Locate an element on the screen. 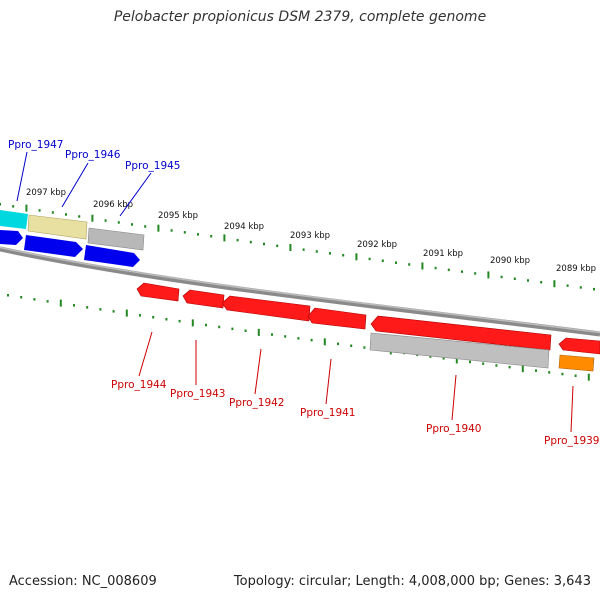 This screenshot has width=600, height=600. label-ppro-1946: Ppro_1946 is located at coordinates (93, 155).